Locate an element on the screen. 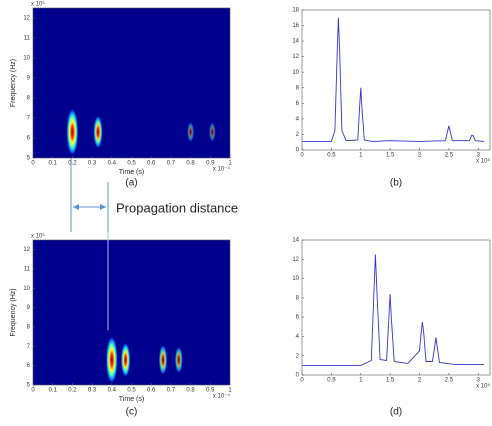  y-tick-label: 18 is located at coordinates (295, 11).